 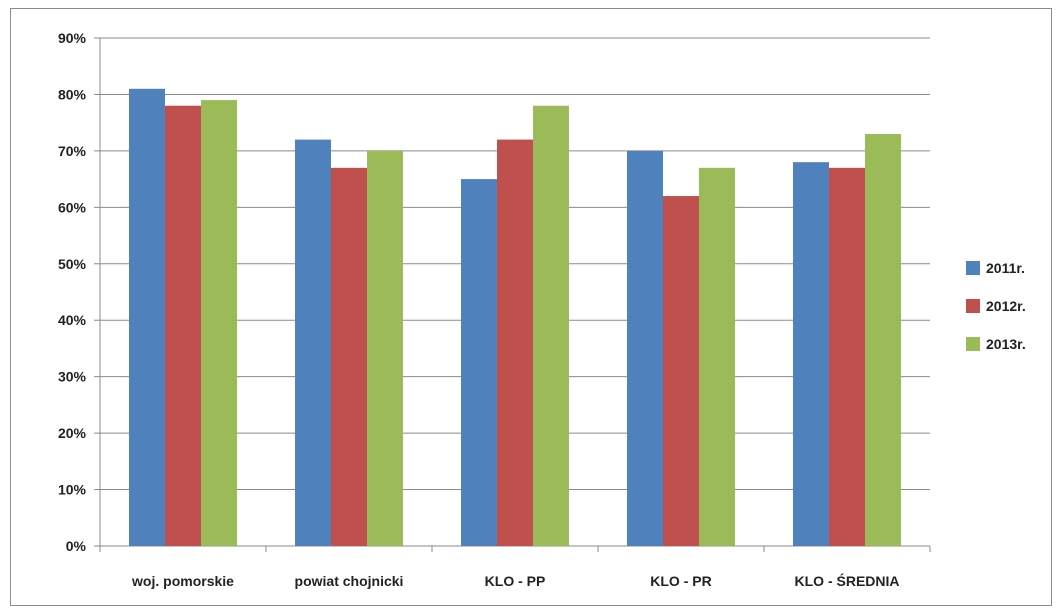 I want to click on y-tick-label: 50%, so click(x=72, y=264).